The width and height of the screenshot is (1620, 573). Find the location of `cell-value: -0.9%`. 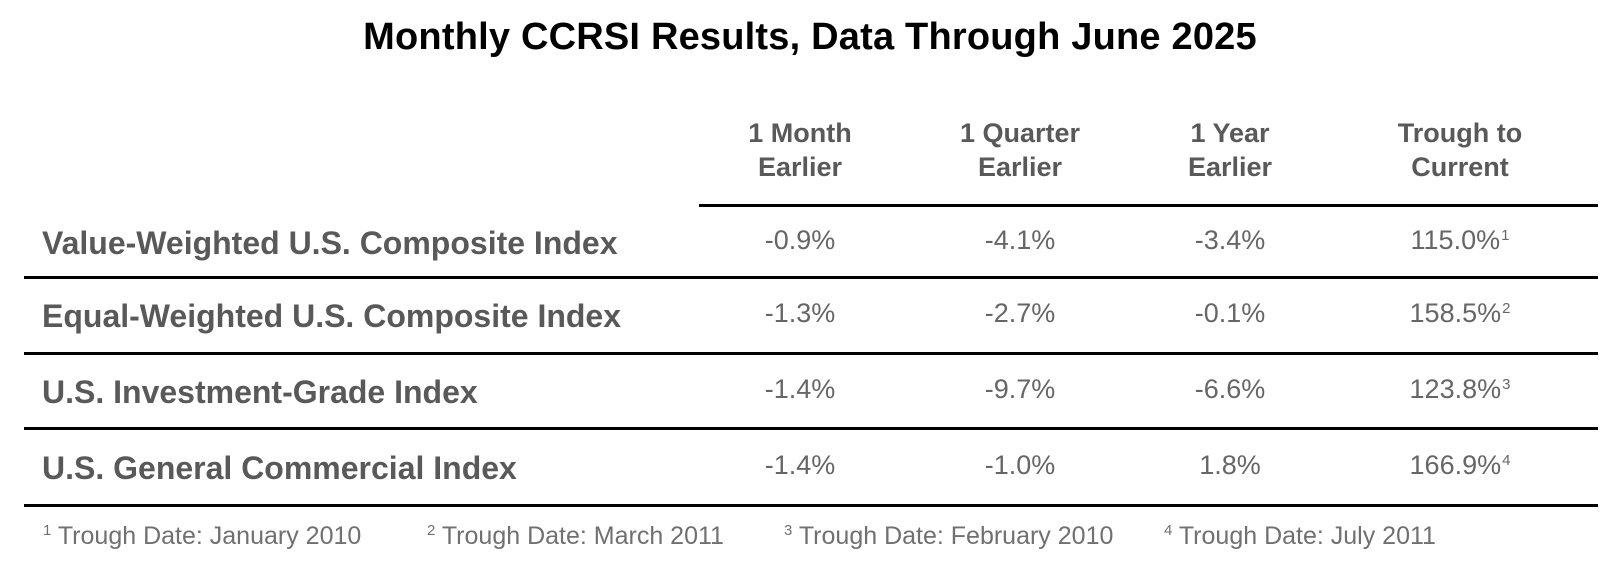

cell-value: -0.9% is located at coordinates (800, 240).